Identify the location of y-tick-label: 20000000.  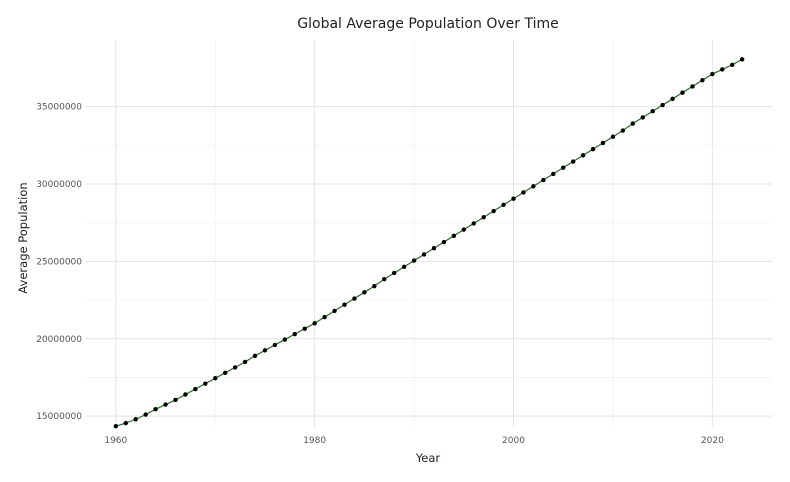
(59, 340).